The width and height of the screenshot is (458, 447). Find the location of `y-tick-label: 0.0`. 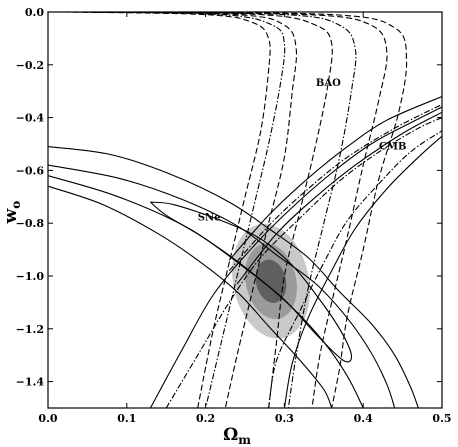

y-tick-label: 0.0 is located at coordinates (34, 12).